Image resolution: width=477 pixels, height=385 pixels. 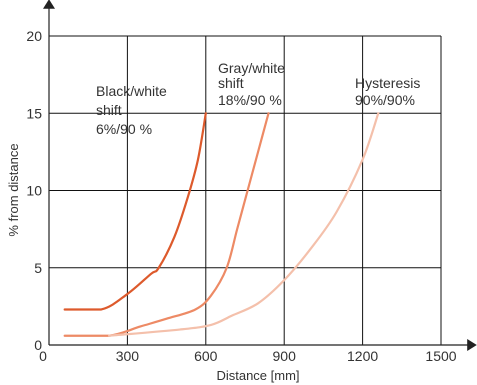 What do you see at coordinates (389, 91) in the screenshot?
I see `annotation-hysteresis: Hysteresis 90%/90%` at bounding box center [389, 91].